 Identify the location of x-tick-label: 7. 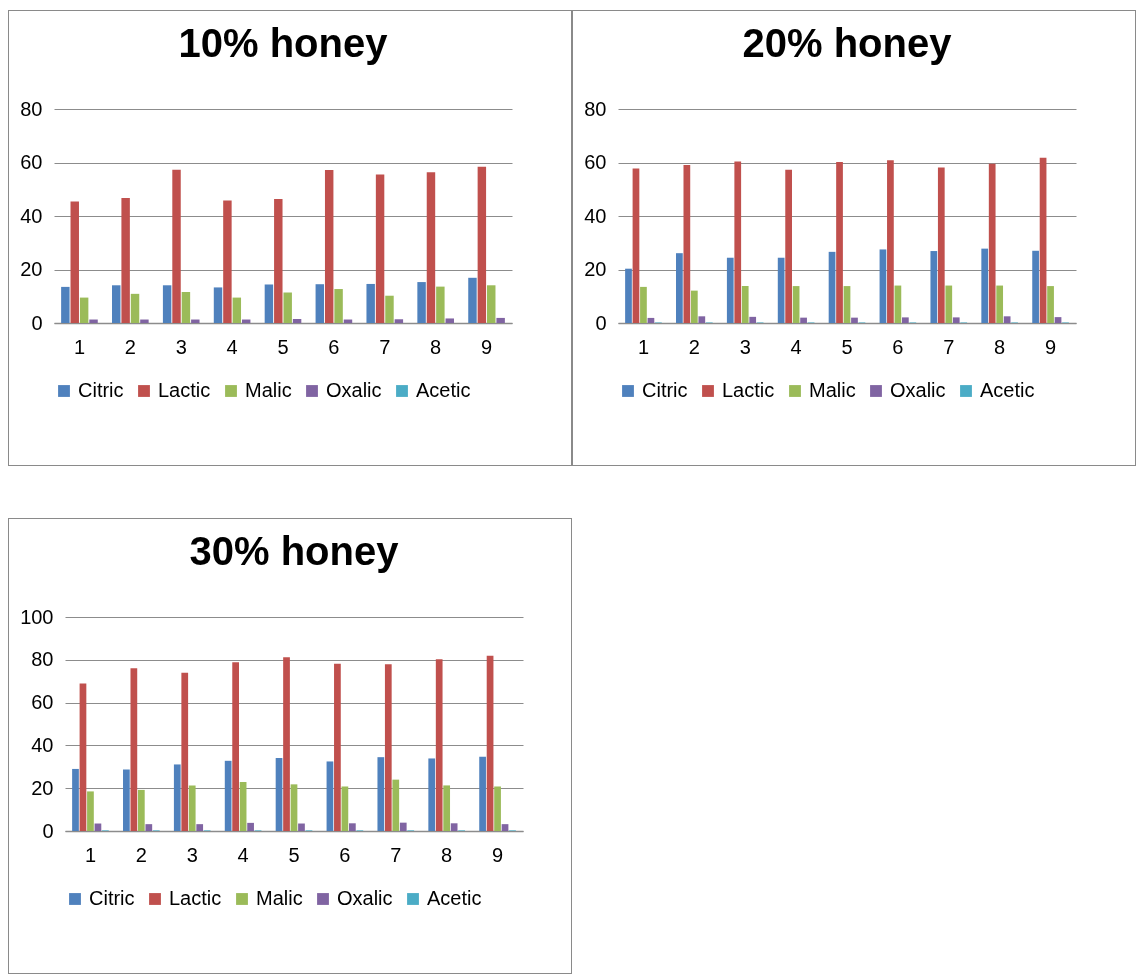
(396, 854).